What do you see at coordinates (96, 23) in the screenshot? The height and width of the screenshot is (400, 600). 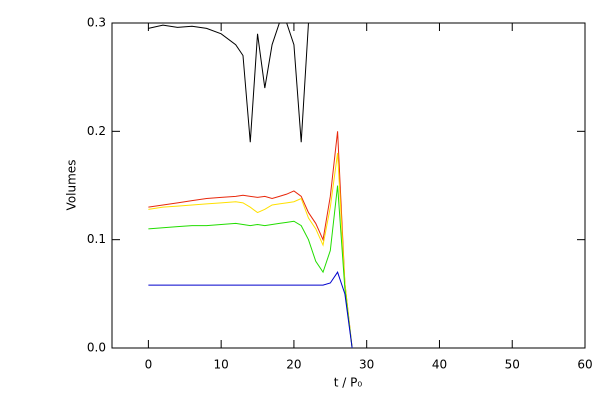 I see `y-tick-label: 0.3` at bounding box center [96, 23].